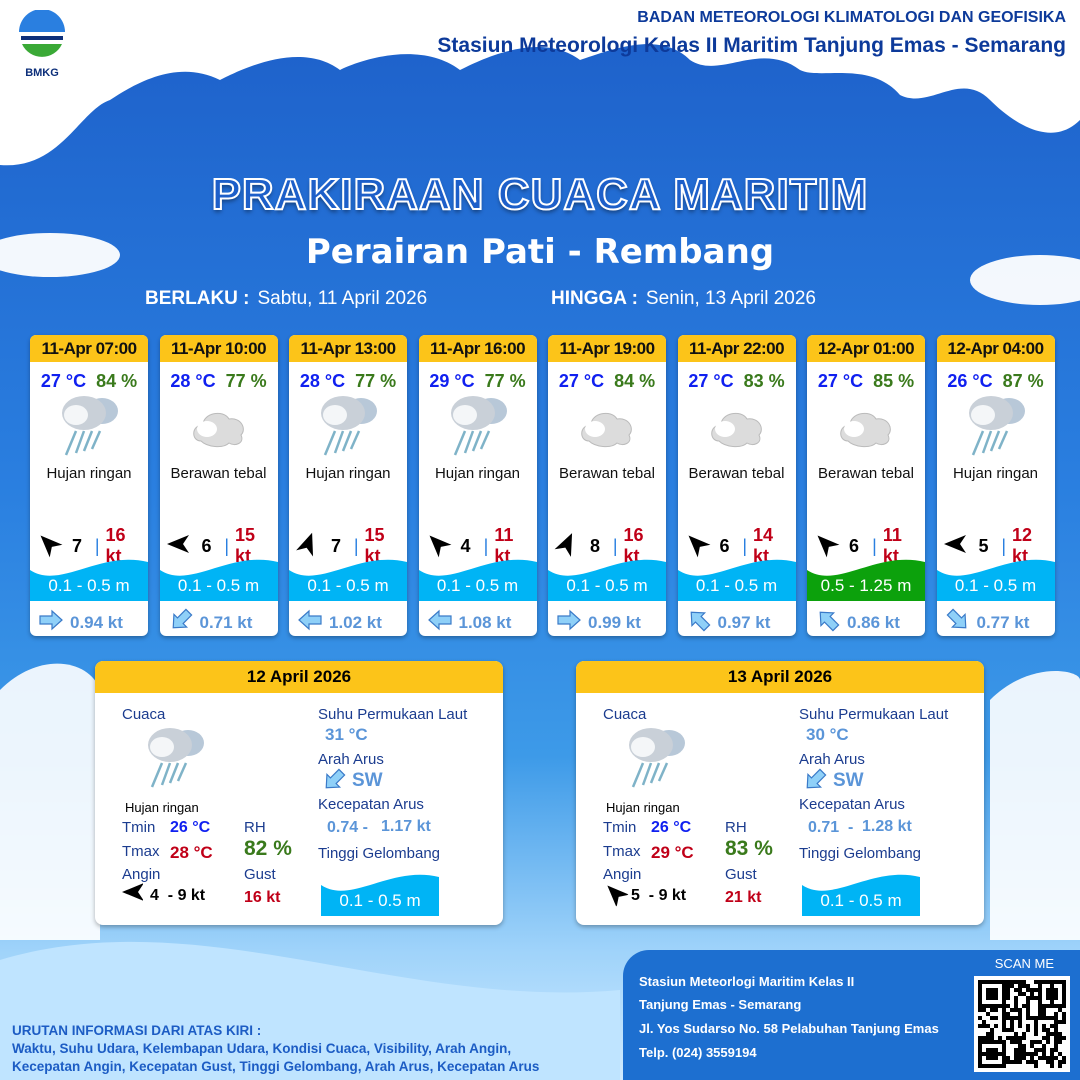 Image resolution: width=1080 pixels, height=1080 pixels. I want to click on overcast-icon, so click(607, 427).